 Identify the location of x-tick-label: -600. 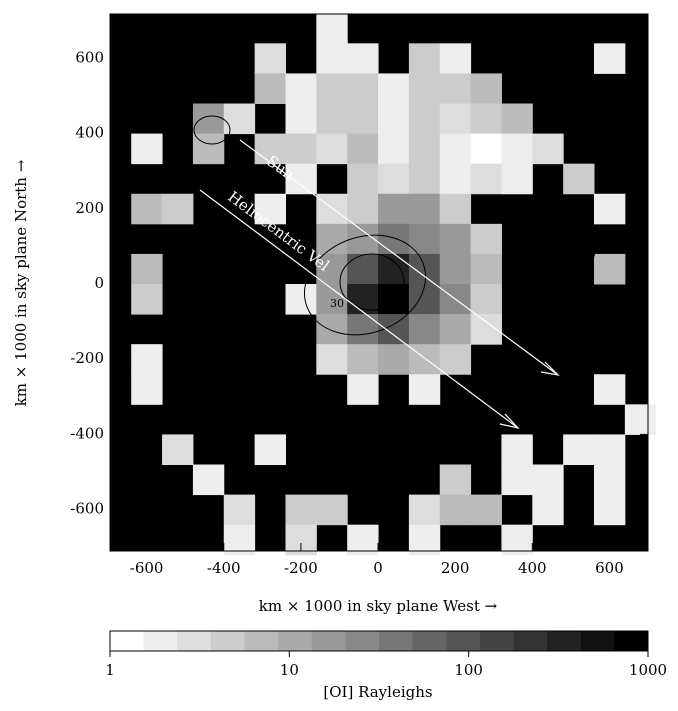
(147, 568).